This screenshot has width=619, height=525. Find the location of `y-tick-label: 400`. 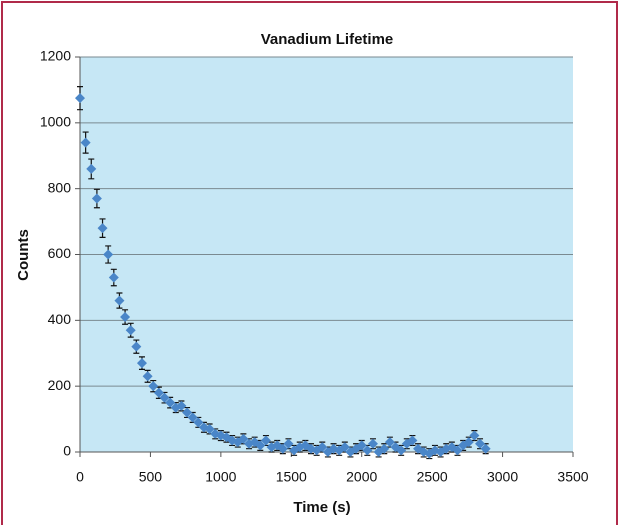

y-tick-label: 400 is located at coordinates (60, 319).